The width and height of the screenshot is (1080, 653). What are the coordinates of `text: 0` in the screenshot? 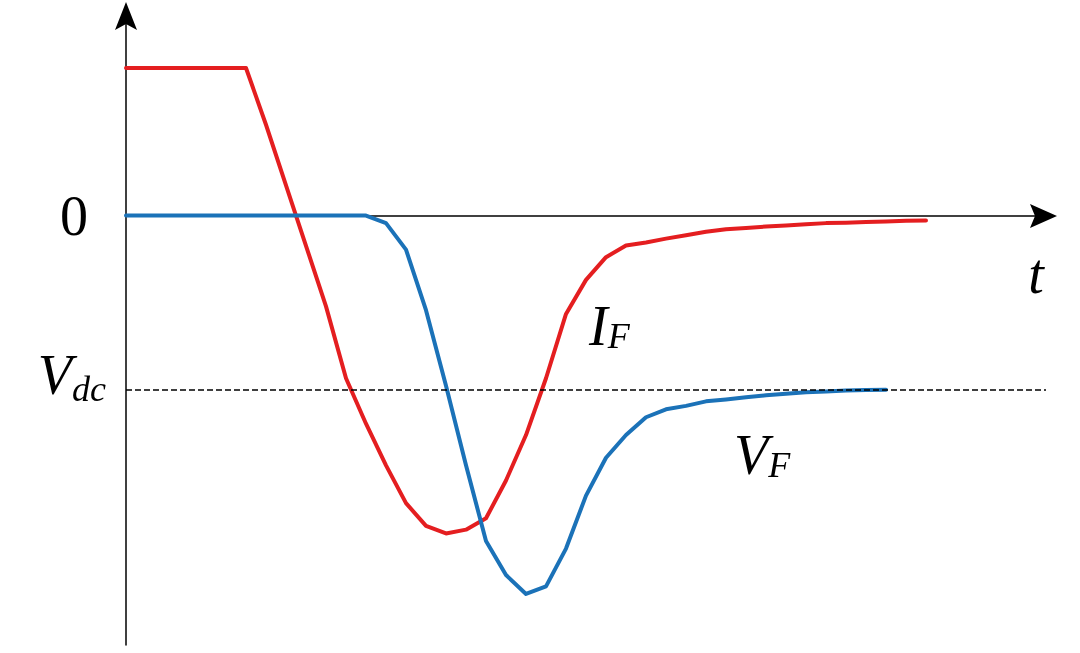 It's located at (74, 215).